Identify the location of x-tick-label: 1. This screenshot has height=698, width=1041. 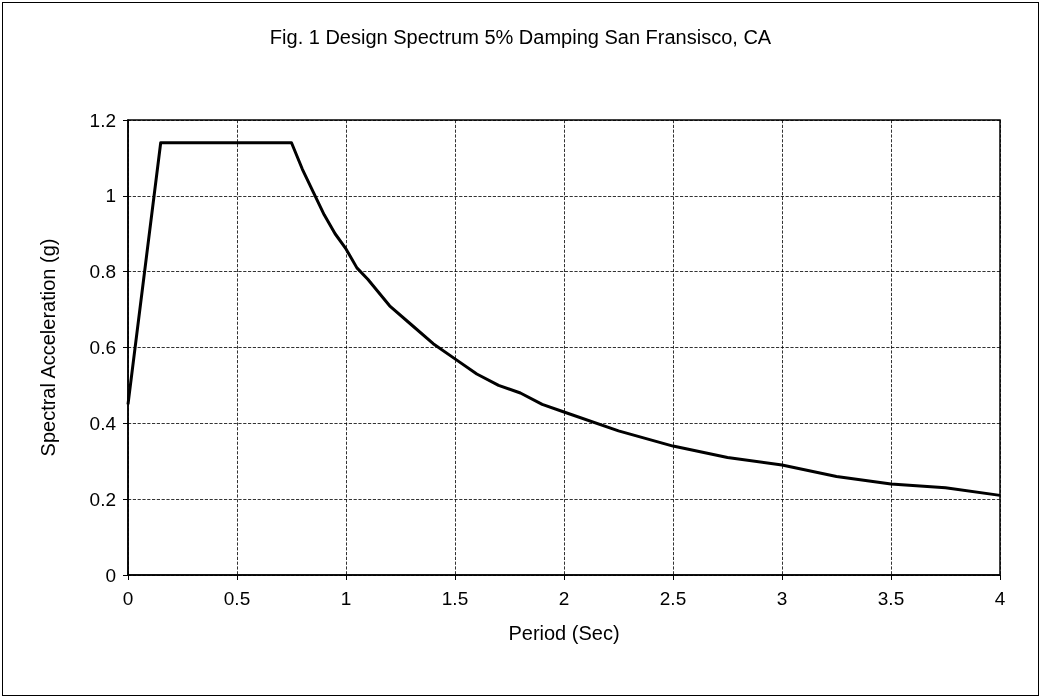
(346, 598).